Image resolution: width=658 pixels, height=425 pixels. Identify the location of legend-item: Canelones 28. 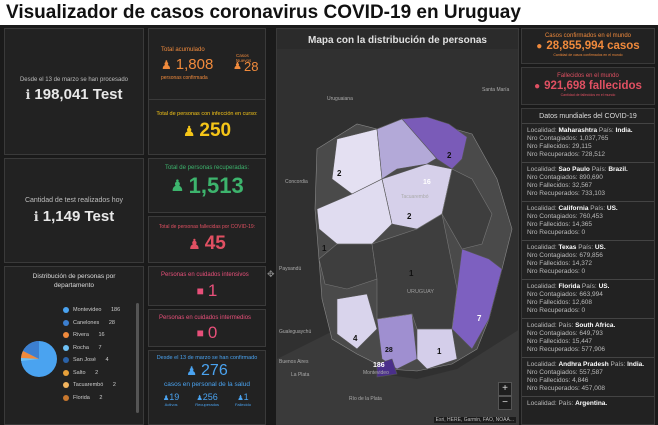
(99, 323).